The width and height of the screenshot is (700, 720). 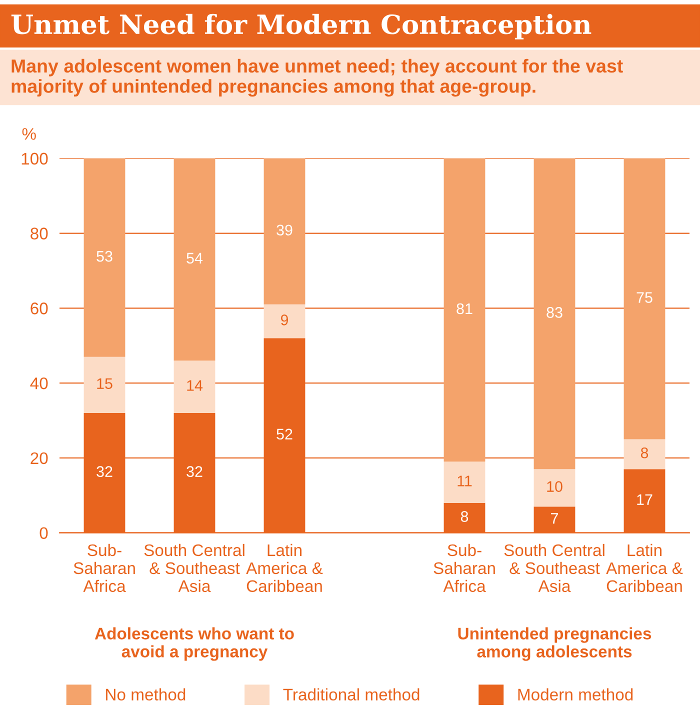 What do you see at coordinates (284, 434) in the screenshot?
I see `data-label: 52` at bounding box center [284, 434].